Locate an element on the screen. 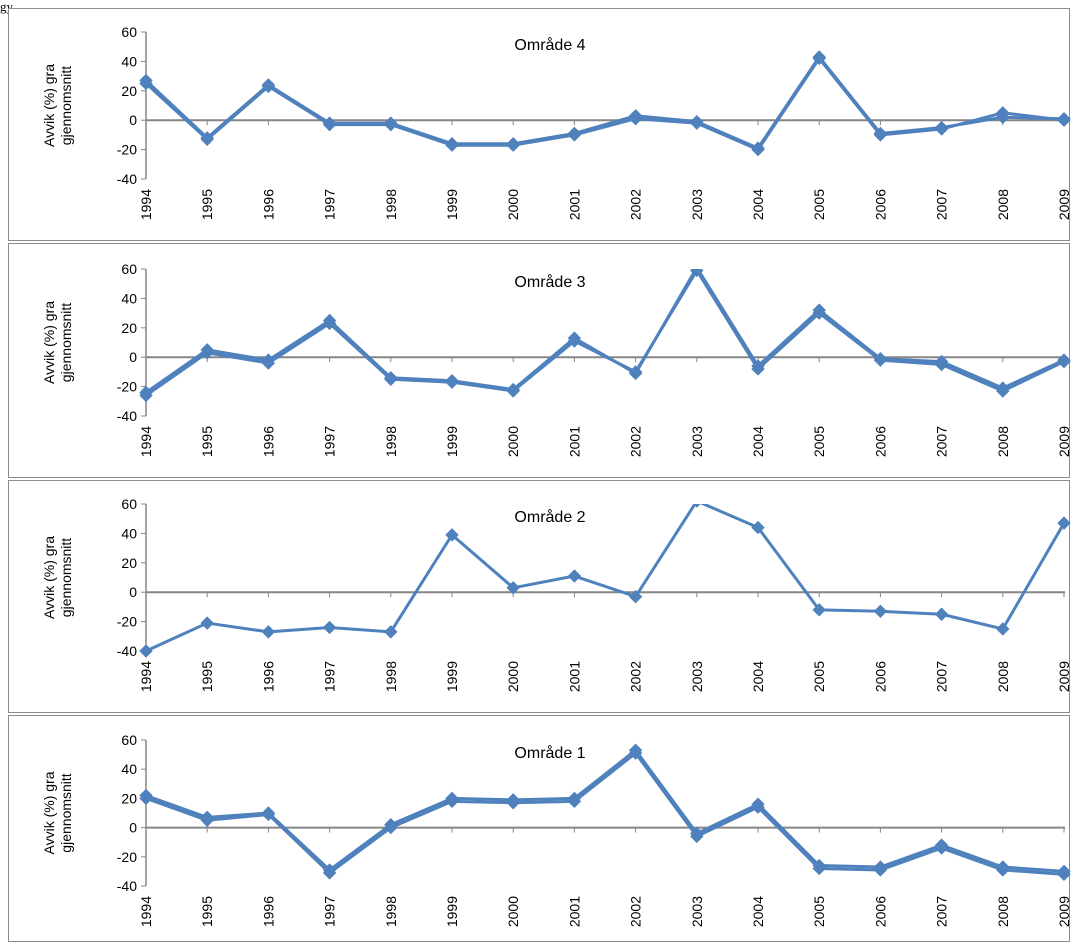 This screenshot has width=1075, height=943. x-tick-label: 2003 is located at coordinates (697, 441).